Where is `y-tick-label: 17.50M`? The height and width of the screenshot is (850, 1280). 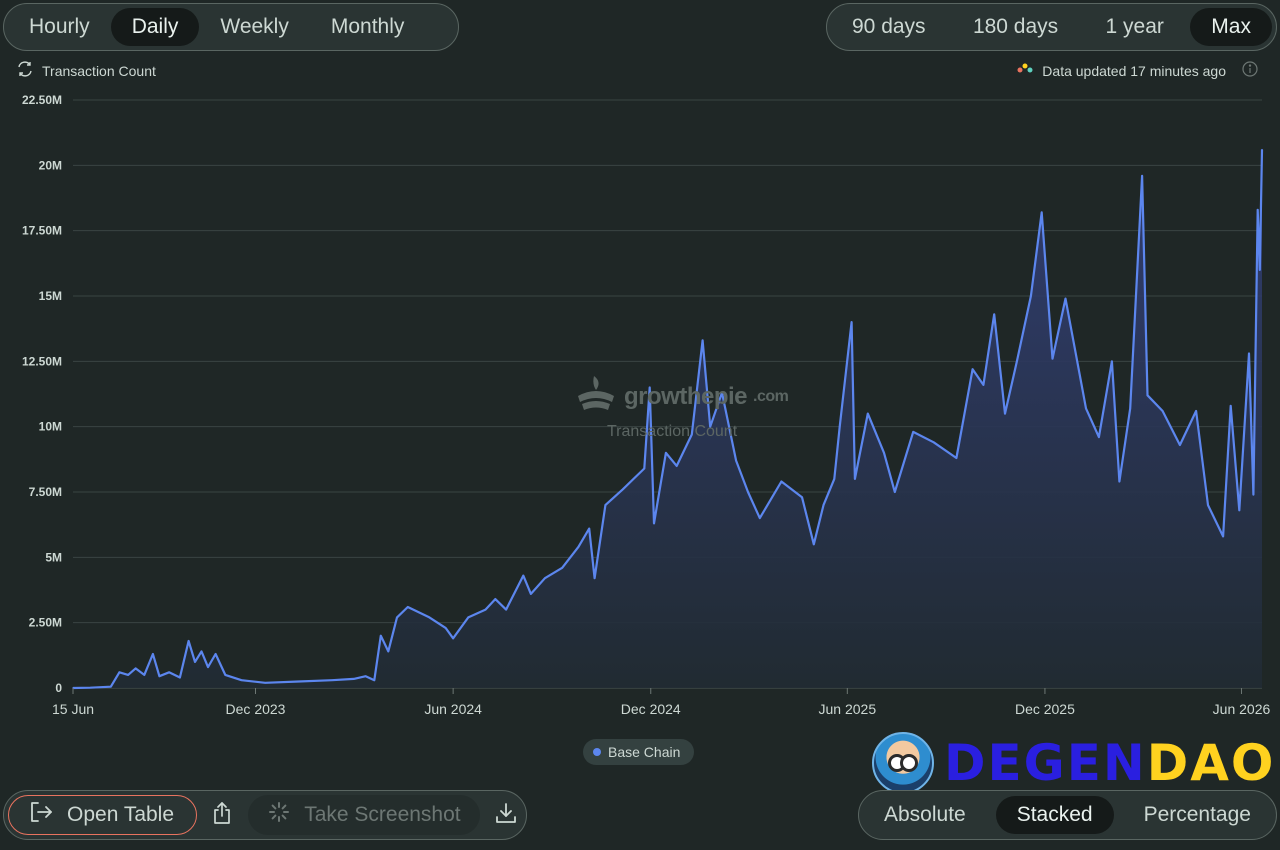 y-tick-label: 17.50M is located at coordinates (42, 231).